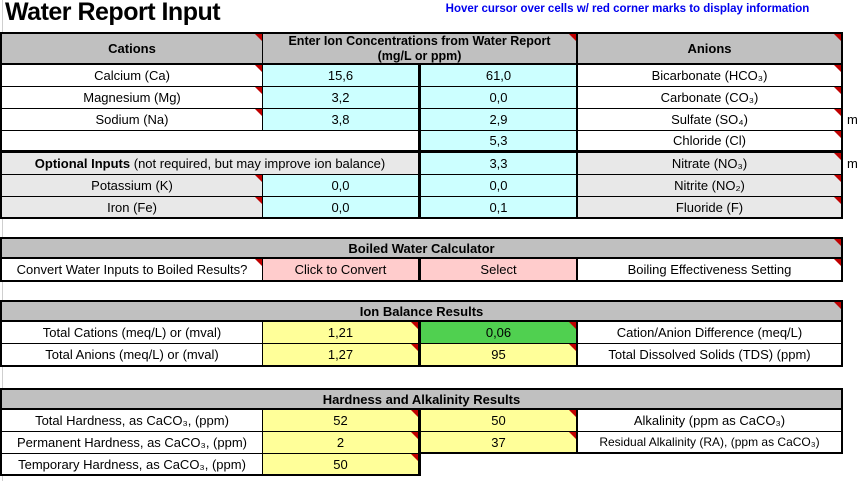 The width and height of the screenshot is (857, 481). I want to click on total-anions-value: 1,27, so click(342, 355).